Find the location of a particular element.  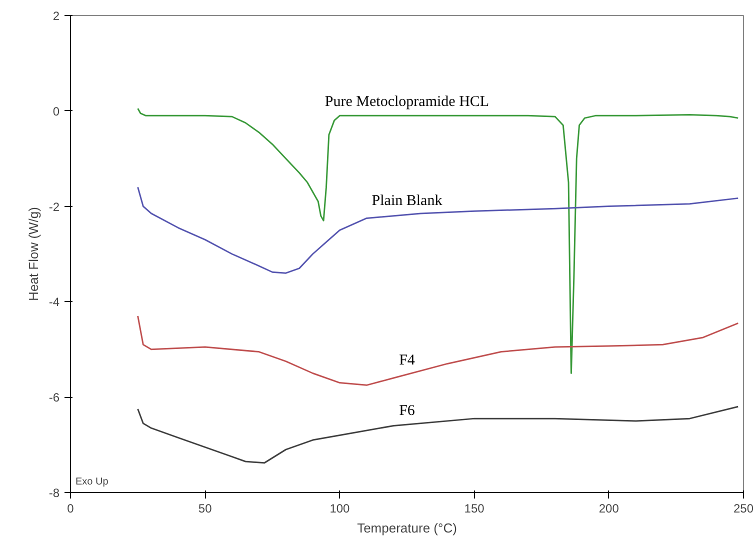

annotation: Exo Up is located at coordinates (92, 482).